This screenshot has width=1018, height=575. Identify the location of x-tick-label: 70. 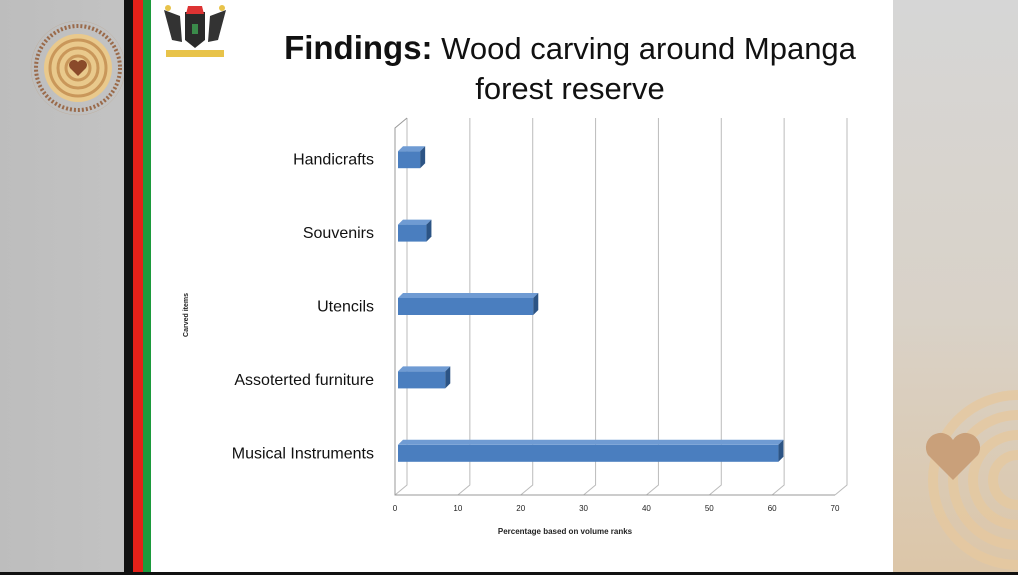
(835, 508).